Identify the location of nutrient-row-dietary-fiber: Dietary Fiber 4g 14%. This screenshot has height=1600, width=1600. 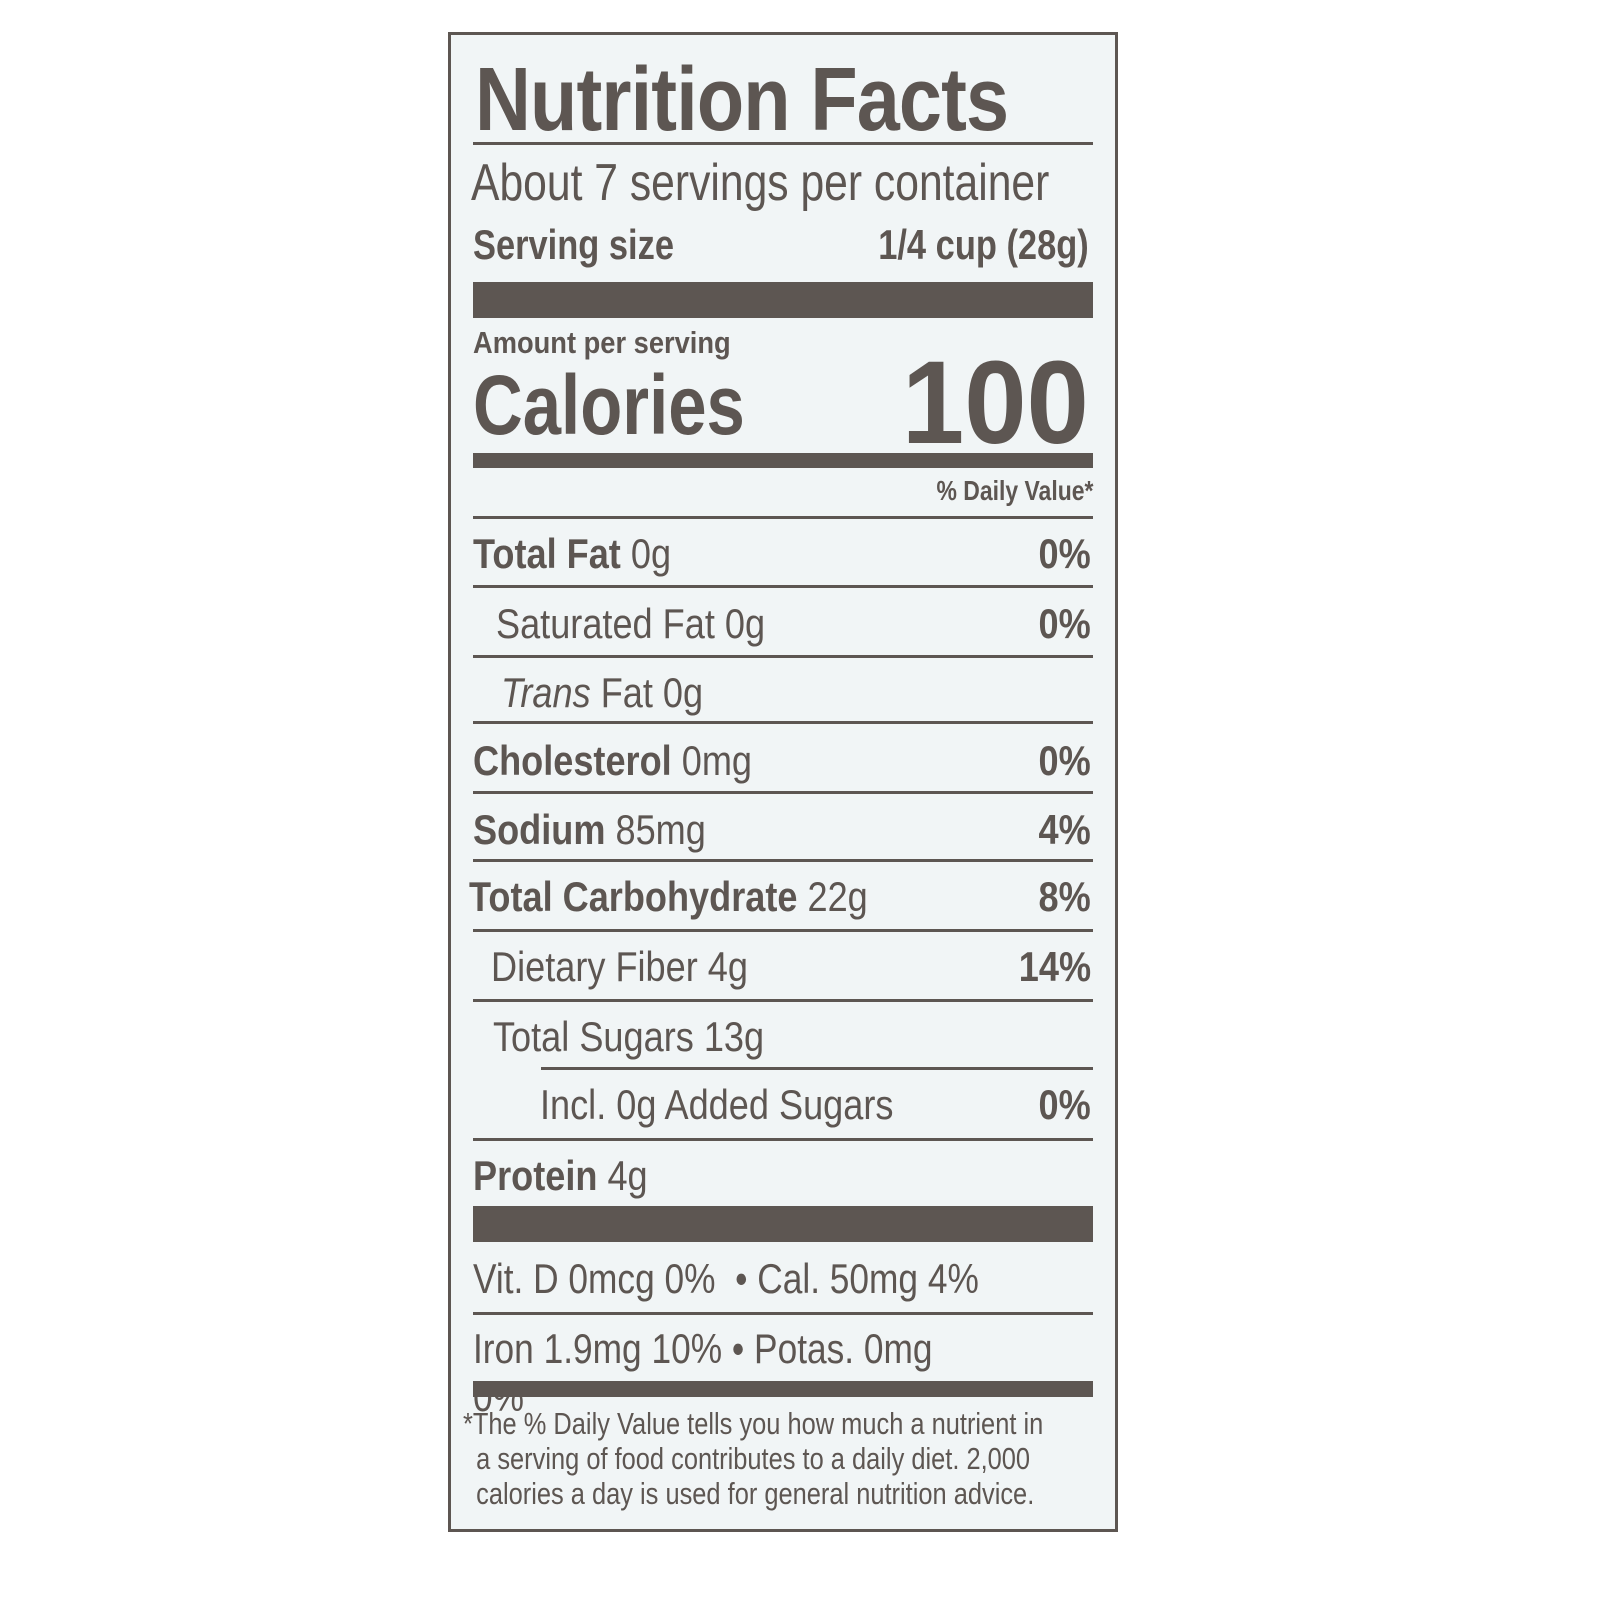
(791, 968).